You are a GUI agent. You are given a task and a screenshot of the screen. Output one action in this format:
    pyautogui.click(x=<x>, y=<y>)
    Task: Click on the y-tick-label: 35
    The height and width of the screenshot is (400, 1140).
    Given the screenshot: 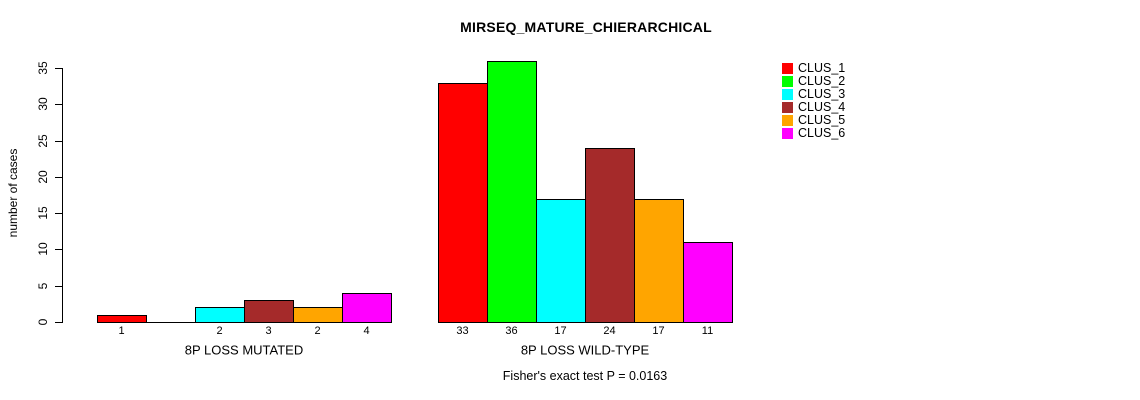 What is the action you would take?
    pyautogui.click(x=43, y=68)
    